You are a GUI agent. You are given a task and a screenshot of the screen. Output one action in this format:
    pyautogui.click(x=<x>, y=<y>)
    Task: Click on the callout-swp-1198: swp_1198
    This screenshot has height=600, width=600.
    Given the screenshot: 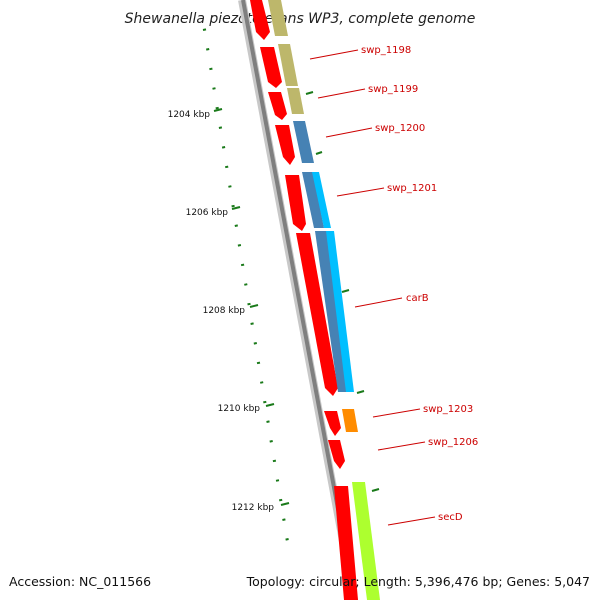 What is the action you would take?
    pyautogui.click(x=360, y=52)
    